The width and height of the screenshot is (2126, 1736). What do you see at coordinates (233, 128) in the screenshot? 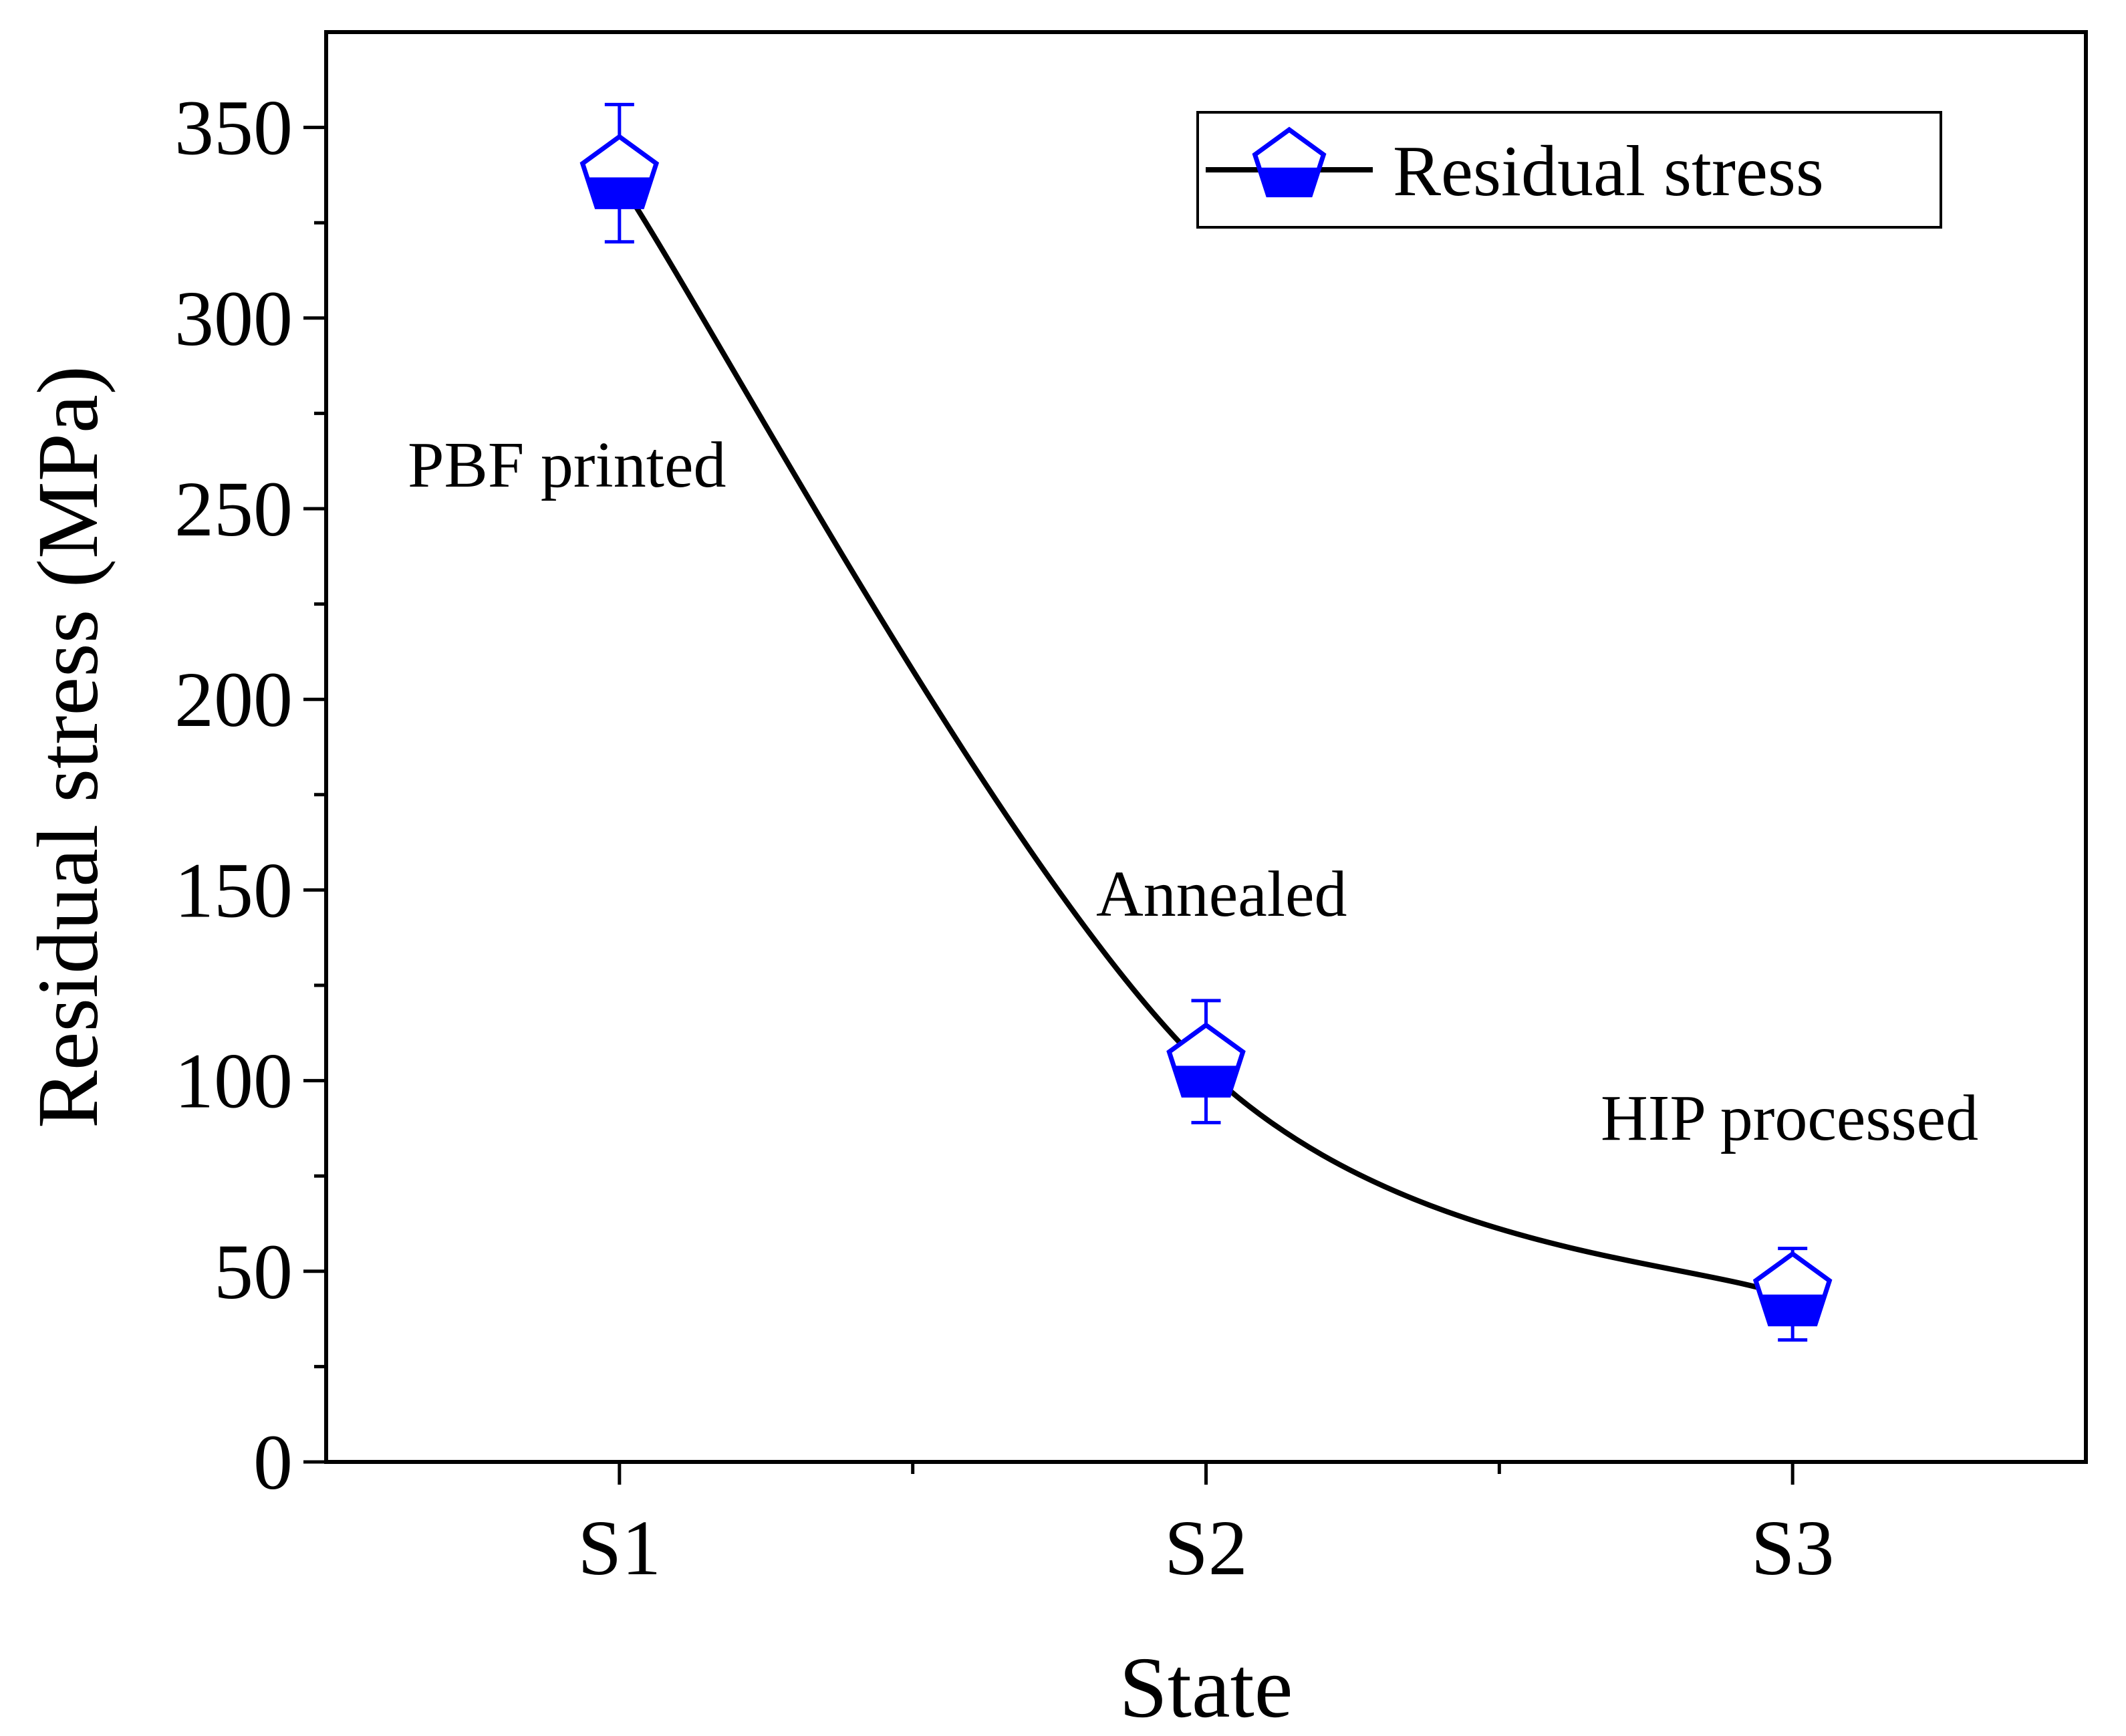
I see `y-tick-label: 350` at bounding box center [233, 128].